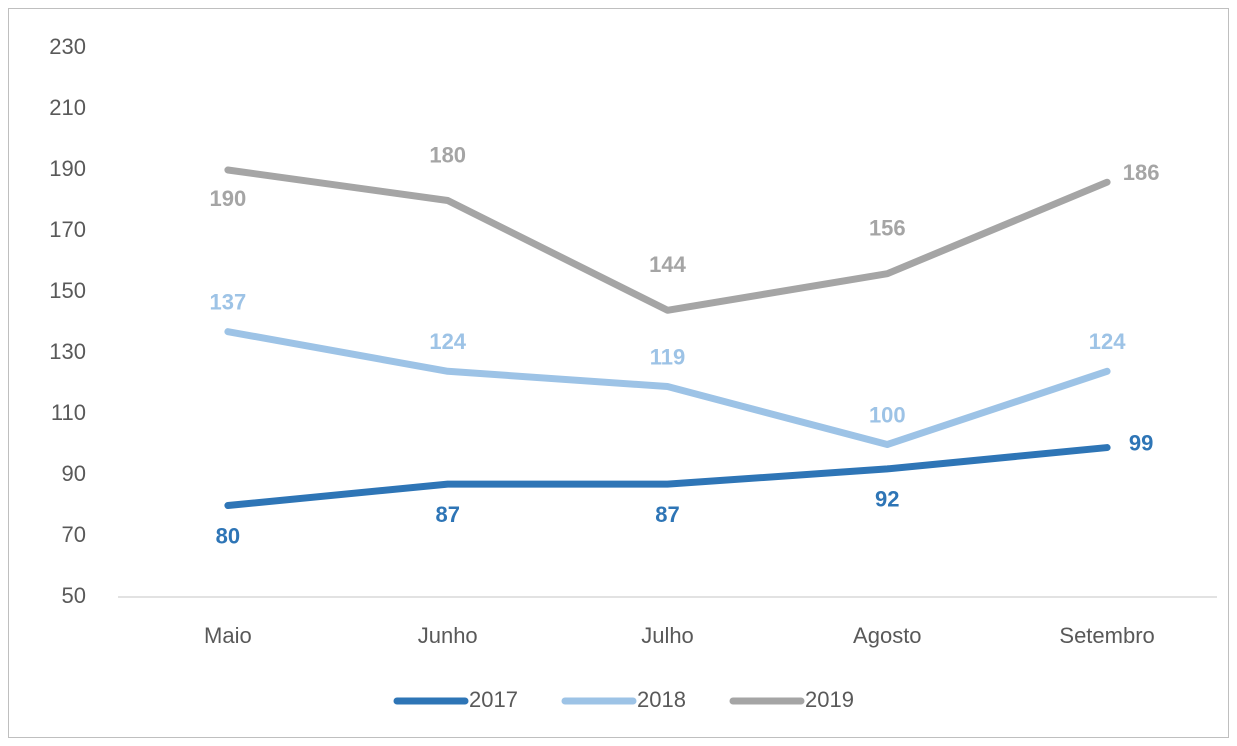 The height and width of the screenshot is (746, 1237). I want to click on data-label: 80, so click(228, 535).